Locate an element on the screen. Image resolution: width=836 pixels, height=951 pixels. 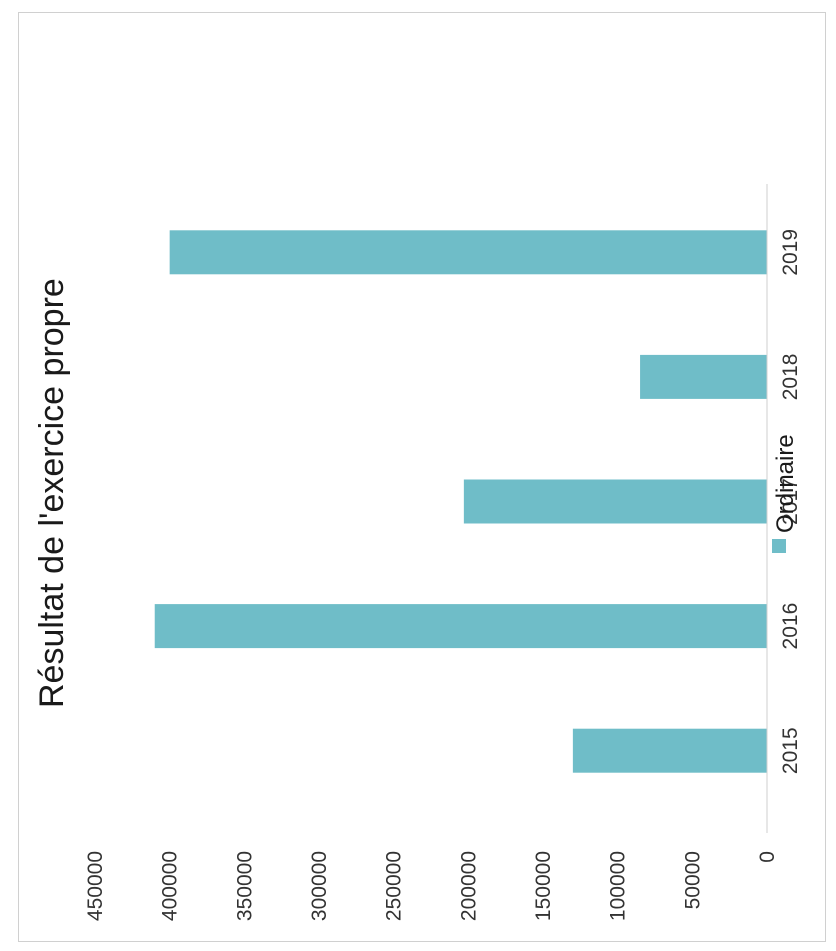
bar-2019 is located at coordinates (468, 252).